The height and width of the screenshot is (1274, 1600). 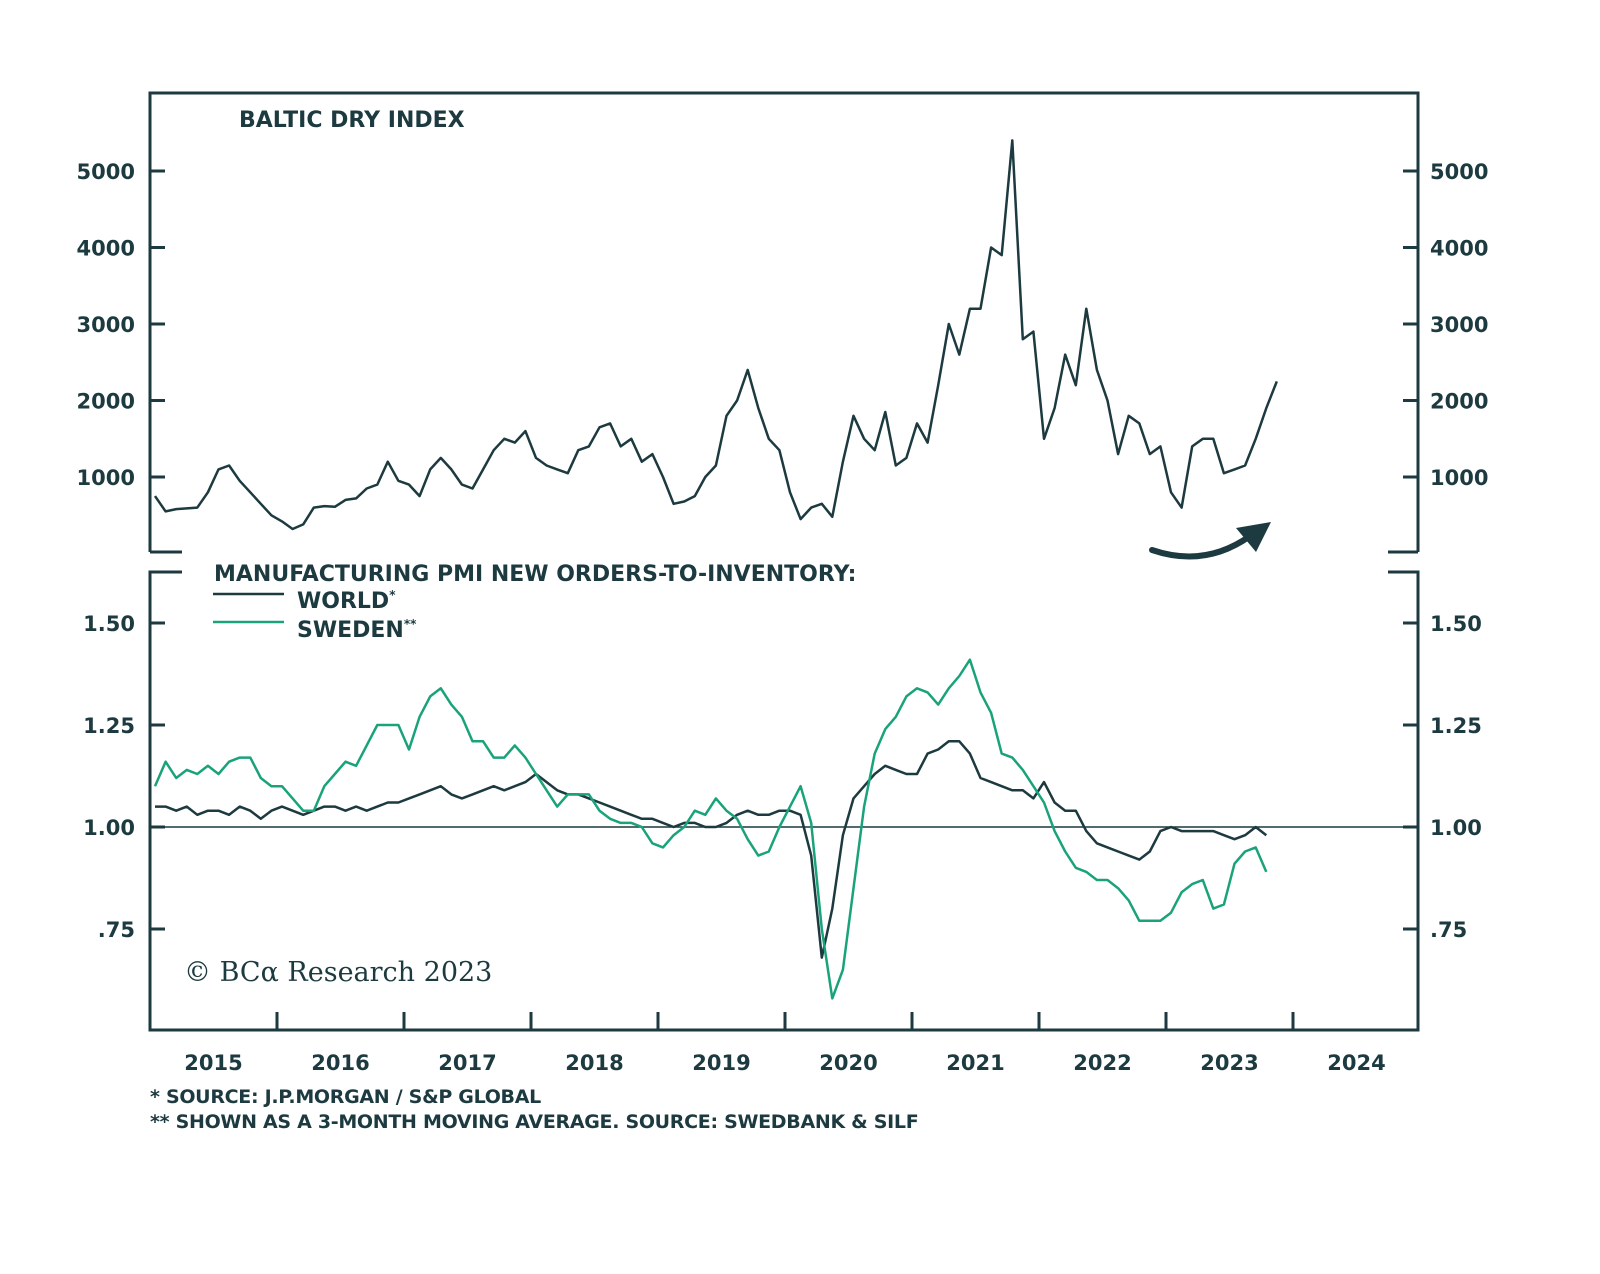 What do you see at coordinates (106, 325) in the screenshot?
I see `y-tick-label-left: 3000` at bounding box center [106, 325].